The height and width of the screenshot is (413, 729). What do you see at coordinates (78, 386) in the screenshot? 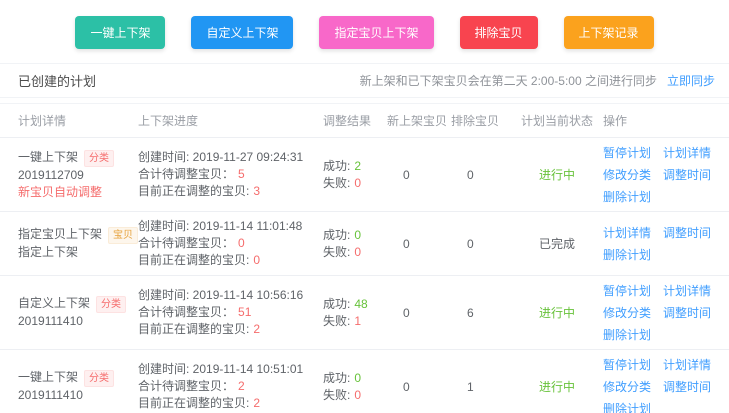
I see `plan-detail-cell: 一键上下架 分类 2019111410` at bounding box center [78, 386].